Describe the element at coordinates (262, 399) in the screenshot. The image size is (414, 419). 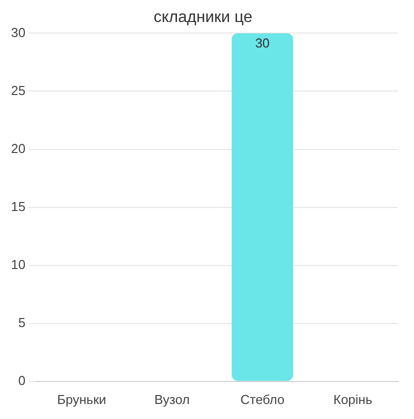
I see `x-tick-label: Стебло` at that location.